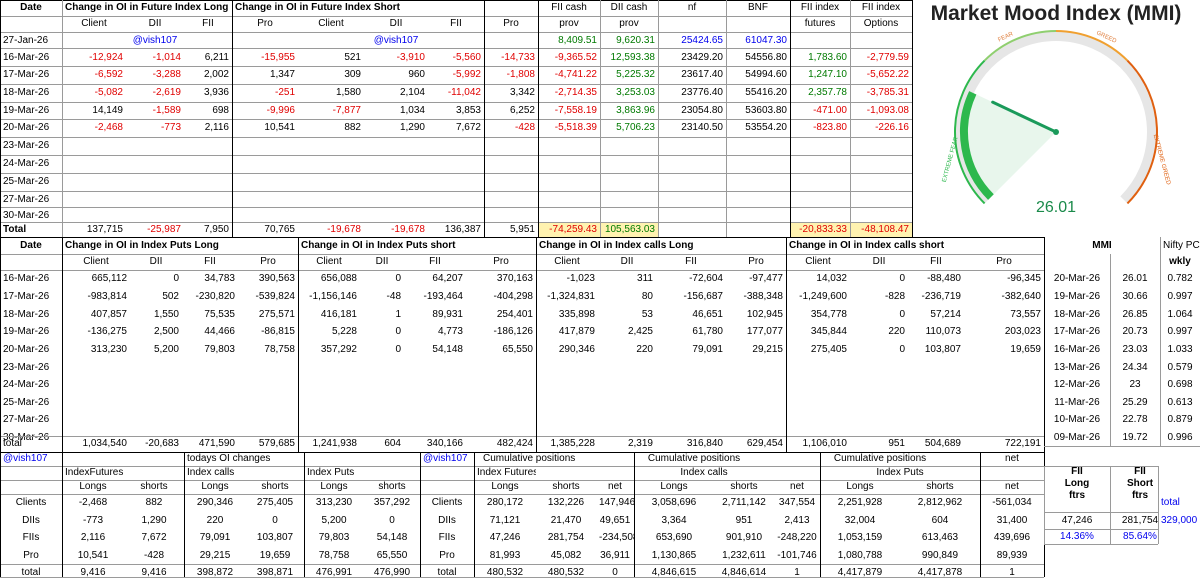 The image size is (1200, 581). What do you see at coordinates (166, 331) in the screenshot?
I see `data-cell: 2,500` at bounding box center [166, 331].